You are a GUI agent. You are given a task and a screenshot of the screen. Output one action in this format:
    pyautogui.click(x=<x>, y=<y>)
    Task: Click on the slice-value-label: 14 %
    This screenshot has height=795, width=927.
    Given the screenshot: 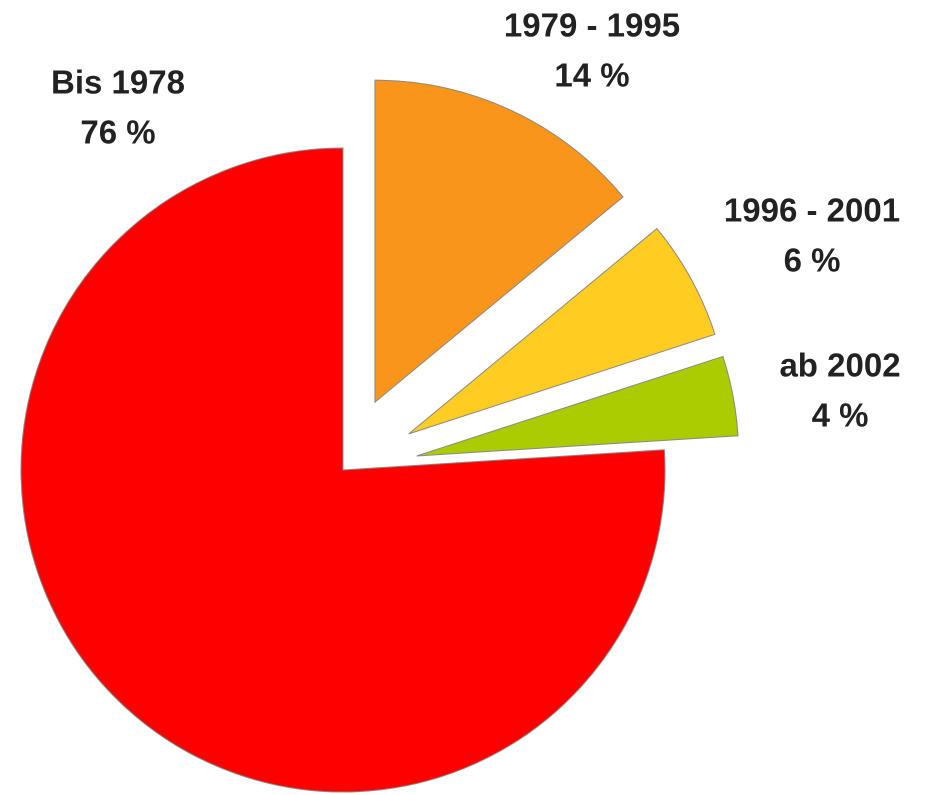 What is the action you would take?
    pyautogui.click(x=591, y=75)
    